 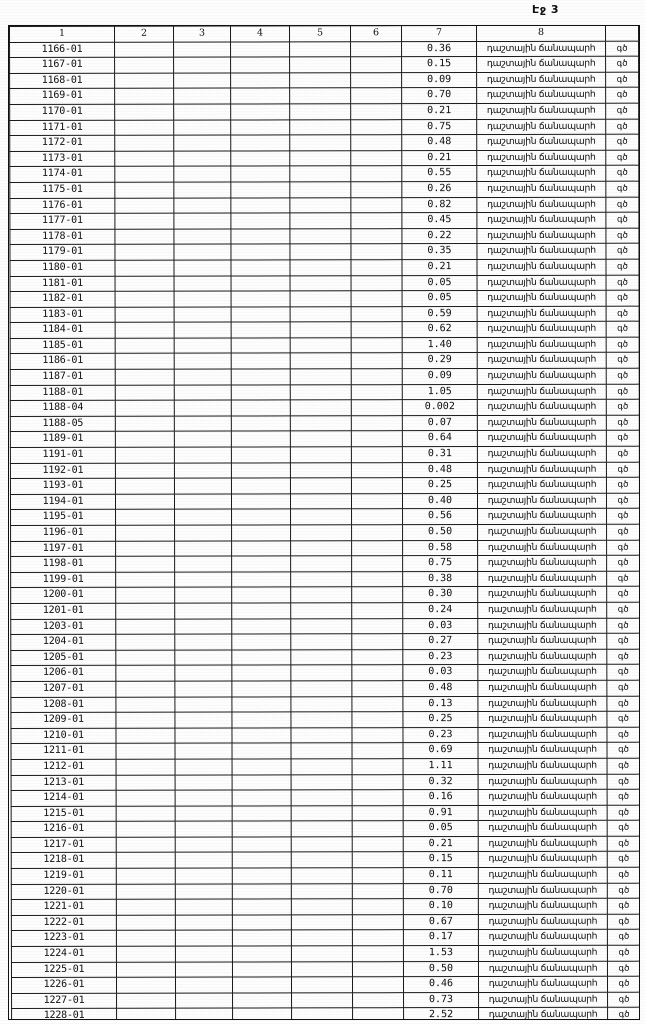 I want to click on table-row: 1200-01 0.30 դաշտային ճանապարհ գծ, so click(x=324, y=595).